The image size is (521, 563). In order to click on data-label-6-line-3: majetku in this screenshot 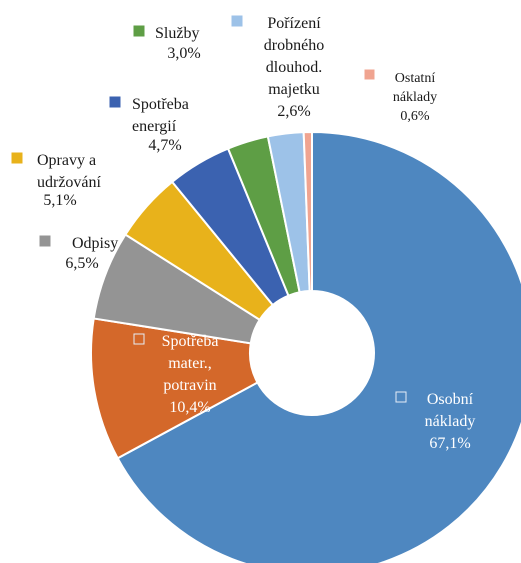, I will do `click(294, 89)`.